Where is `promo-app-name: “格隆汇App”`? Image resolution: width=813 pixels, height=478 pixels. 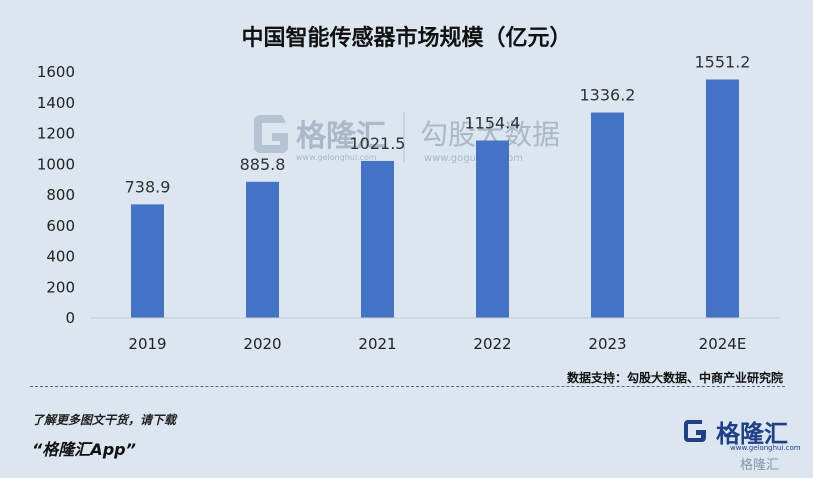
promo-app-name: “格隆汇App” is located at coordinates (84, 449).